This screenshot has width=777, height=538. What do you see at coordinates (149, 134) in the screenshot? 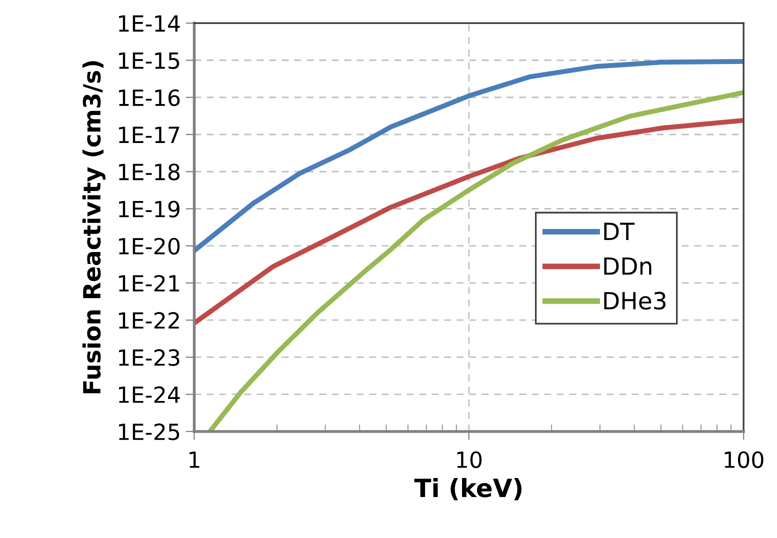
I see `y-tick-label: 1E-17` at bounding box center [149, 134].